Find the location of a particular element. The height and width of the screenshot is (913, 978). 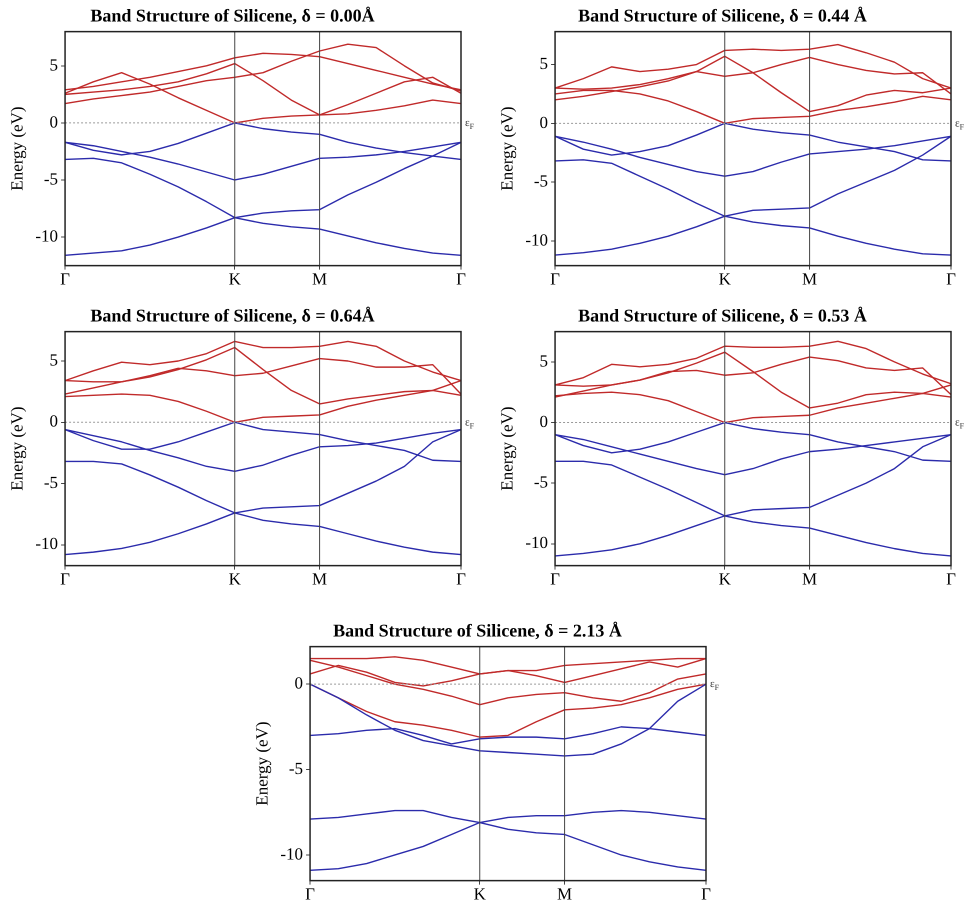

chart-title: Band Structure of Silicene, δ = 0.53 Å is located at coordinates (722, 315).